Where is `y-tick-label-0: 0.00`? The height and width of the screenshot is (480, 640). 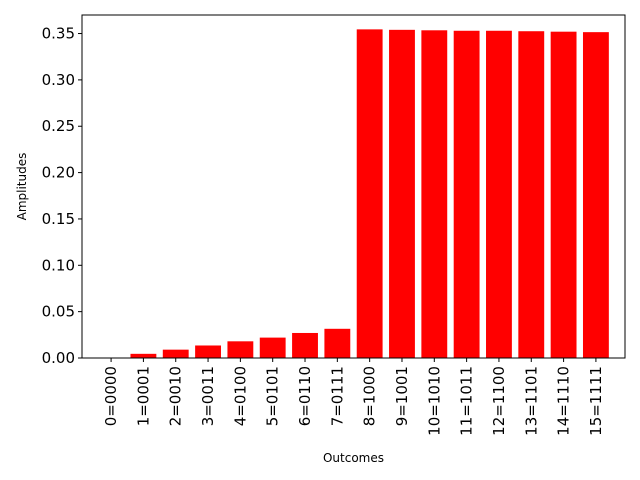 y-tick-label-0: 0.00 is located at coordinates (58, 358).